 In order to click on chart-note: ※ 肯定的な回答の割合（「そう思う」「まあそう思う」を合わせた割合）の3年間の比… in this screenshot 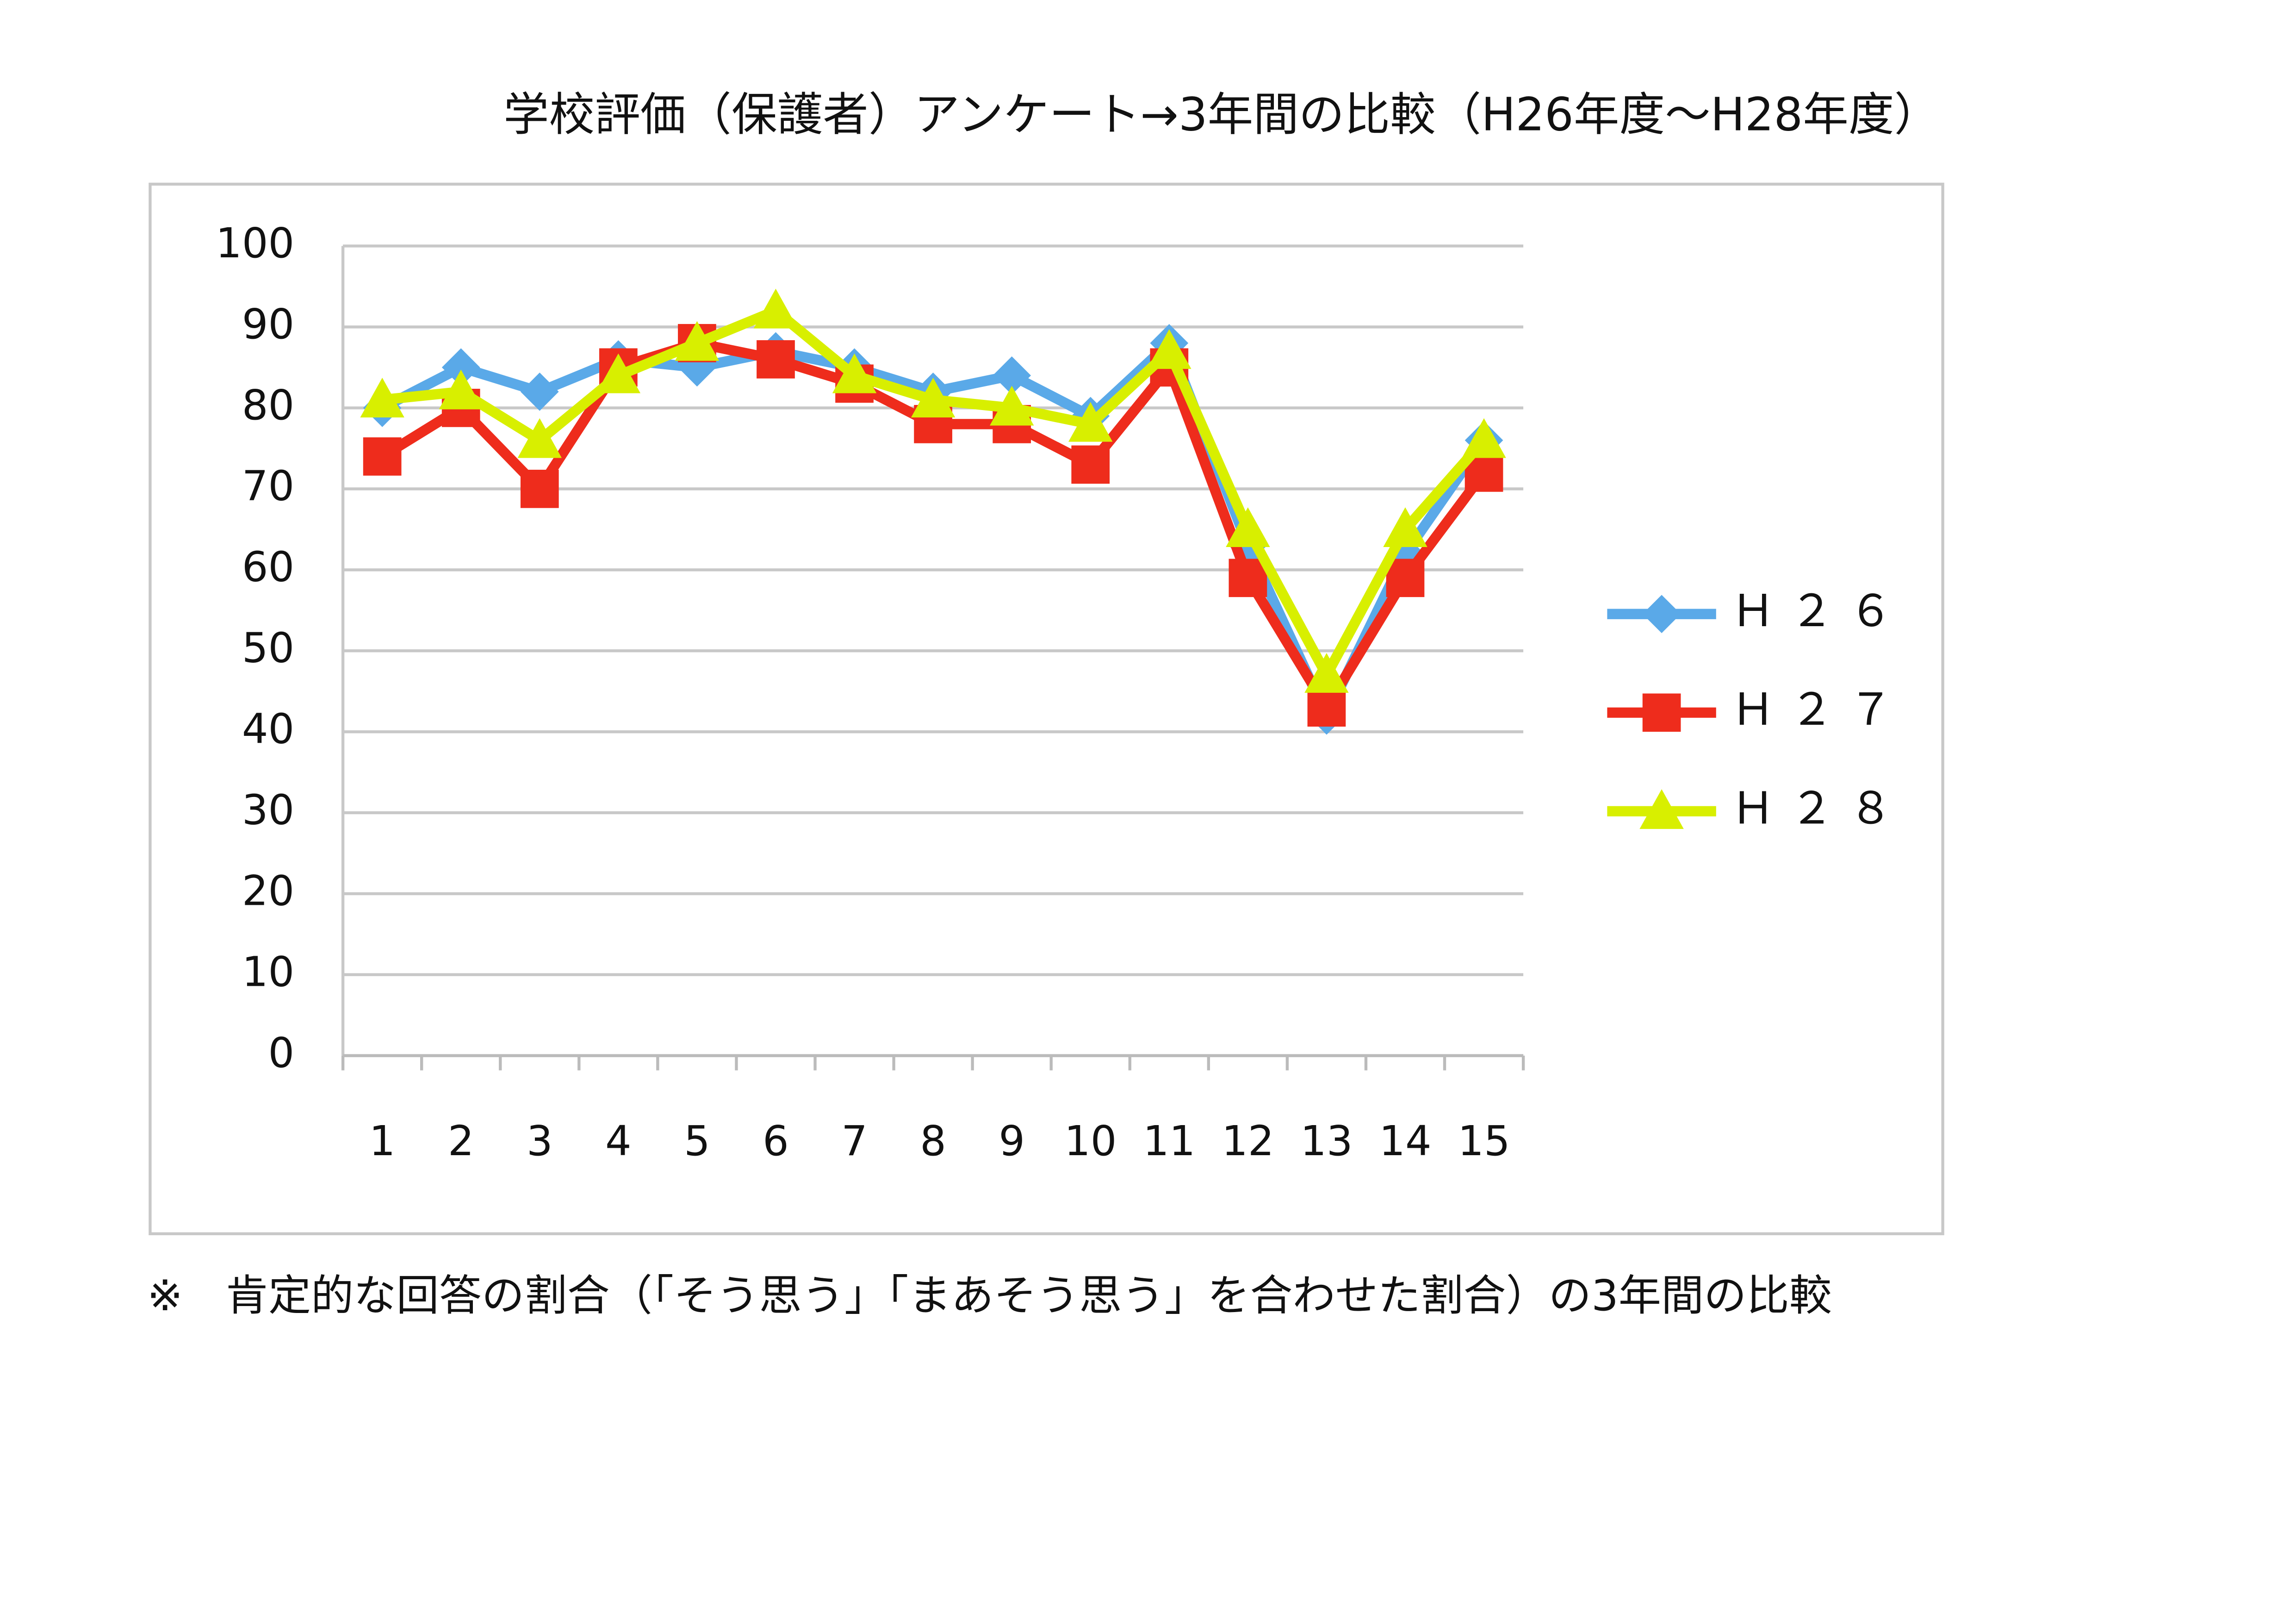, I will do `click(990, 1295)`.